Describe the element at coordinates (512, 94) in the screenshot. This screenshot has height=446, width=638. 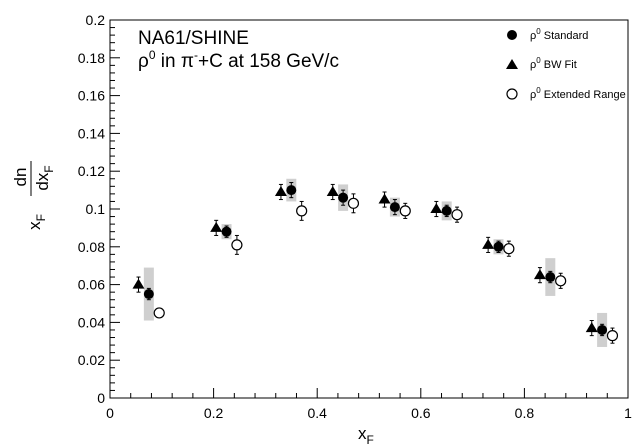
I see `legend-marker-extended-range` at that location.